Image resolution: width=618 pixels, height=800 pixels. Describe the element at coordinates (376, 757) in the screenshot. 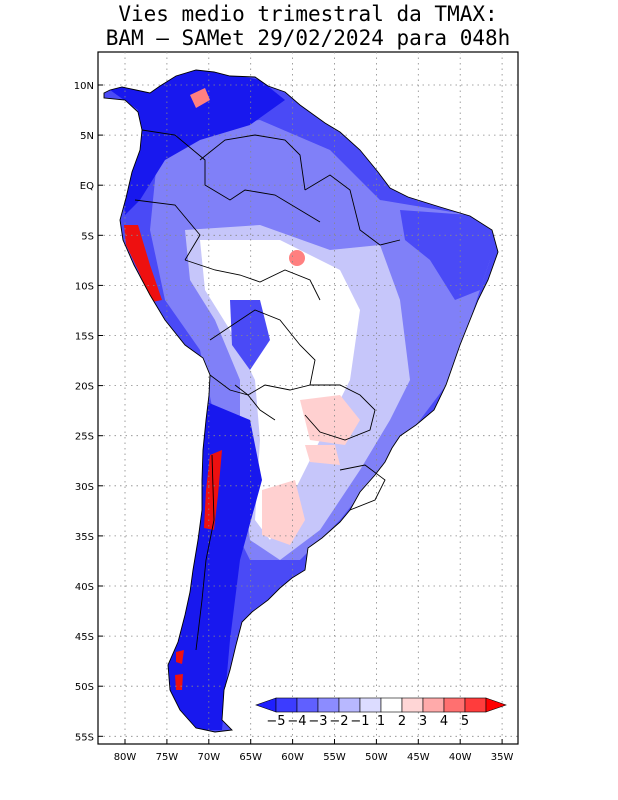

I see `lon-tick-label: 50W` at that location.